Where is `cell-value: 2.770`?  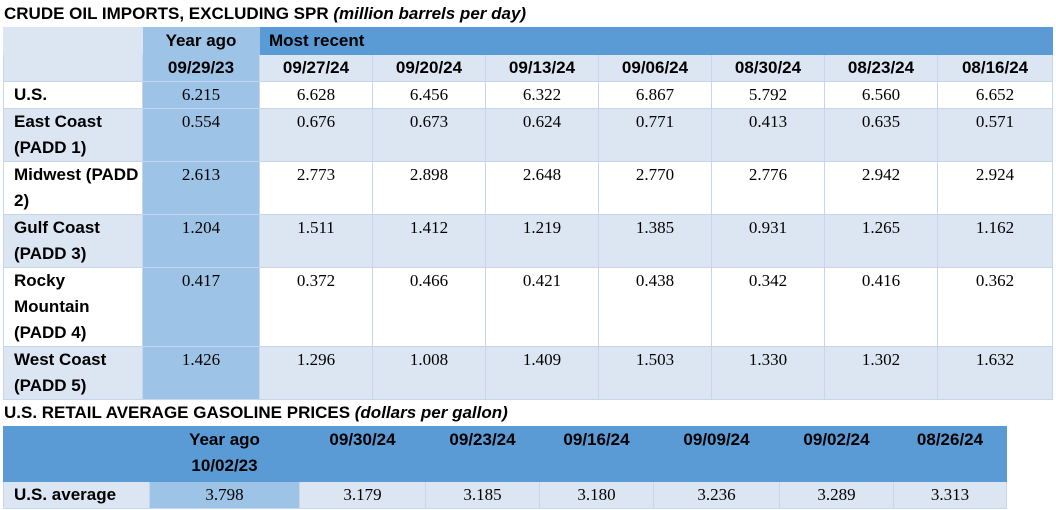
cell-value: 2.770 is located at coordinates (655, 188).